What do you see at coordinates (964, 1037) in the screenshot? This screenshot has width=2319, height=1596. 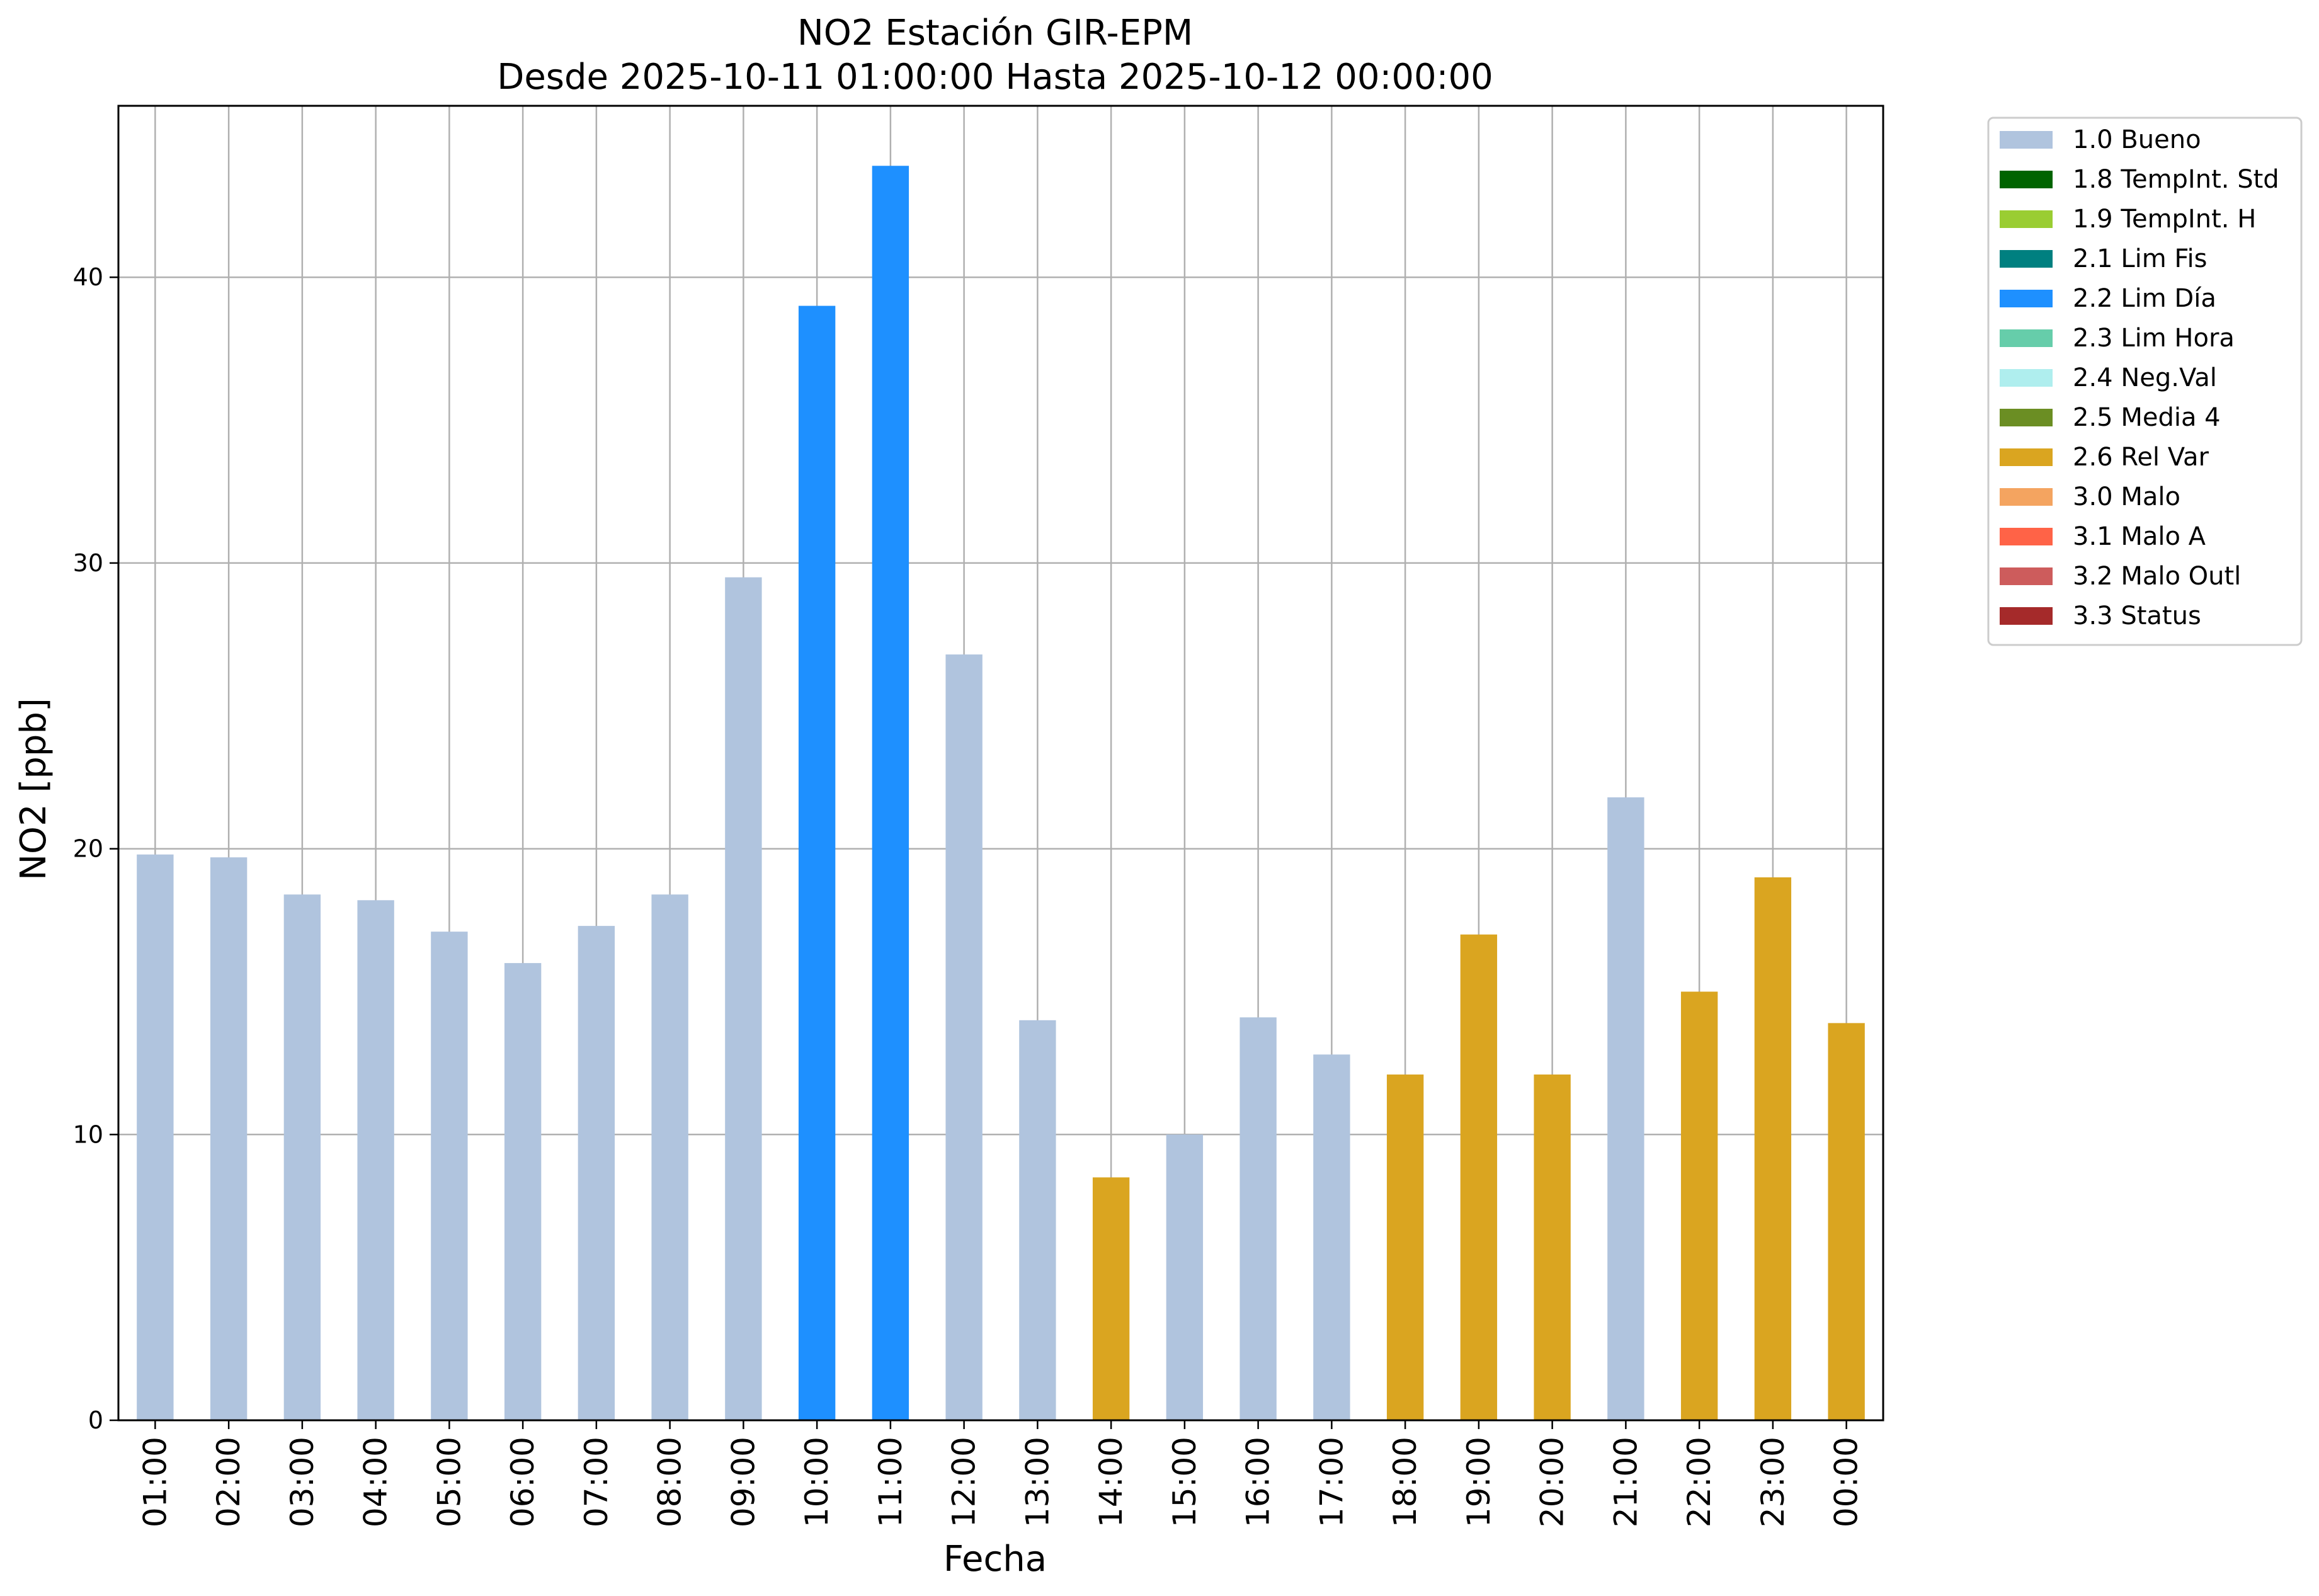 I see `bar-12:00` at bounding box center [964, 1037].